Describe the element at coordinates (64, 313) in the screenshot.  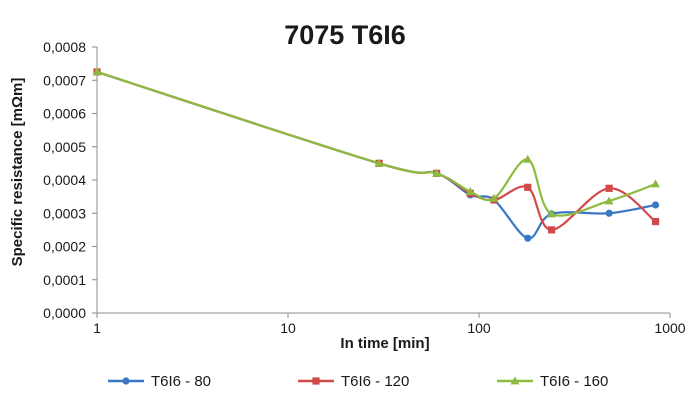
I see `y-tick-label: 0,0000` at that location.